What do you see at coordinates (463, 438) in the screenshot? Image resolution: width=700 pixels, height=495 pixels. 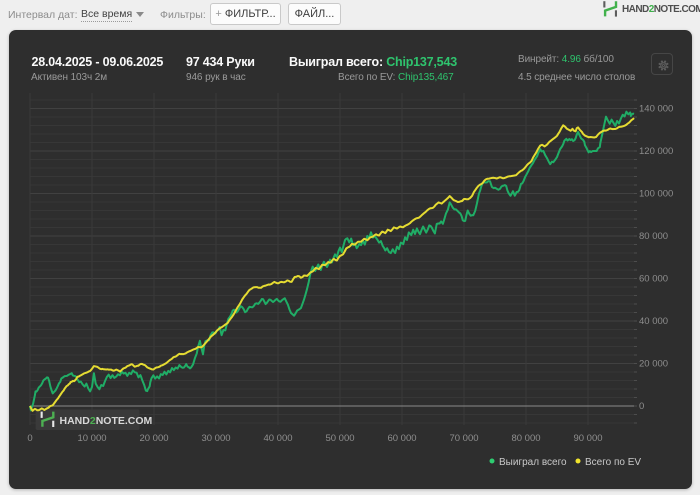 I see `svg-text: 70 000` at bounding box center [463, 438].